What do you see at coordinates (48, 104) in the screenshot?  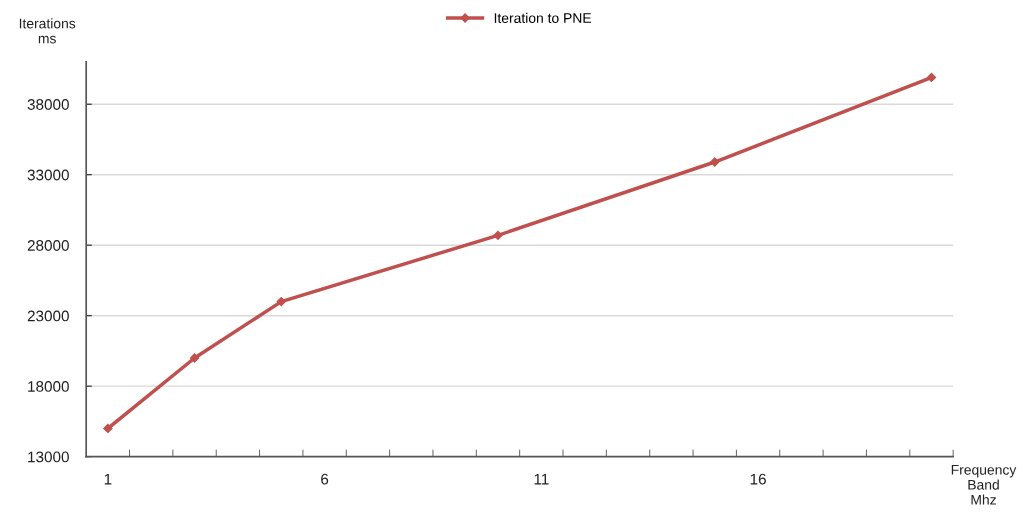 I see `y-tick-label: 38000` at bounding box center [48, 104].